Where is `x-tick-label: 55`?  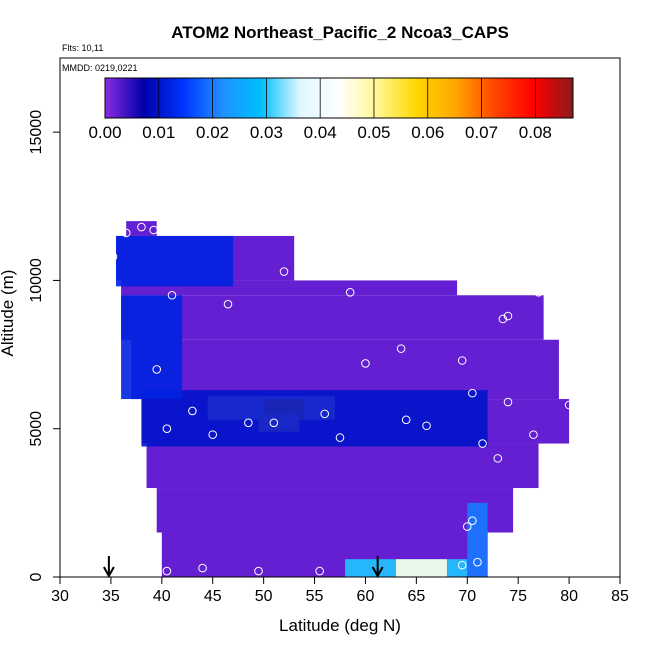 x-tick-label: 55 is located at coordinates (315, 596).